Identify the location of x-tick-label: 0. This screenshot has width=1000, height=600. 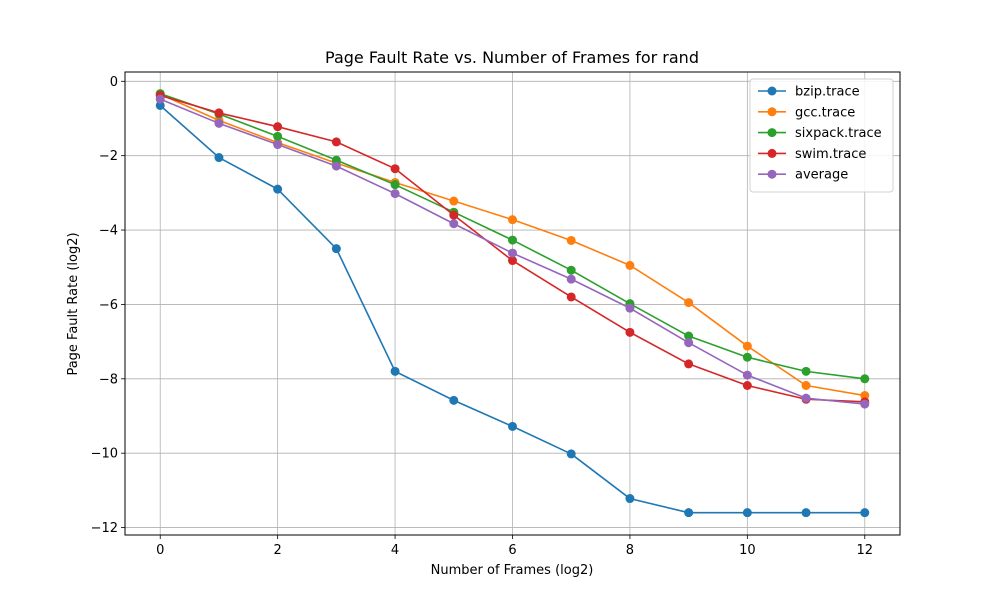
(160, 550).